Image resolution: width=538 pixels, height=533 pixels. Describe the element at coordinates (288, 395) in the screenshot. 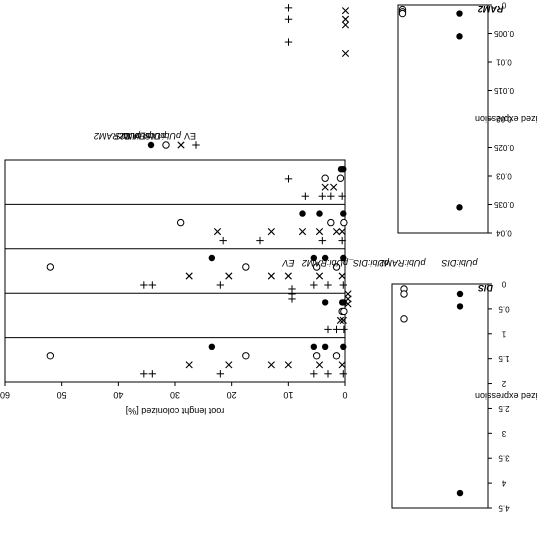

I see `tick-label: 10` at that location.